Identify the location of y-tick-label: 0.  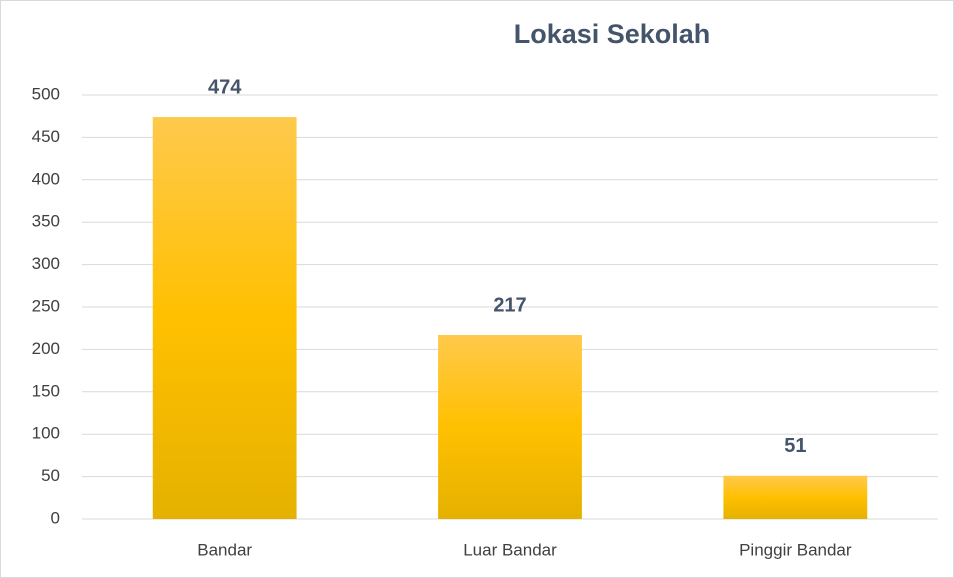
(55, 517).